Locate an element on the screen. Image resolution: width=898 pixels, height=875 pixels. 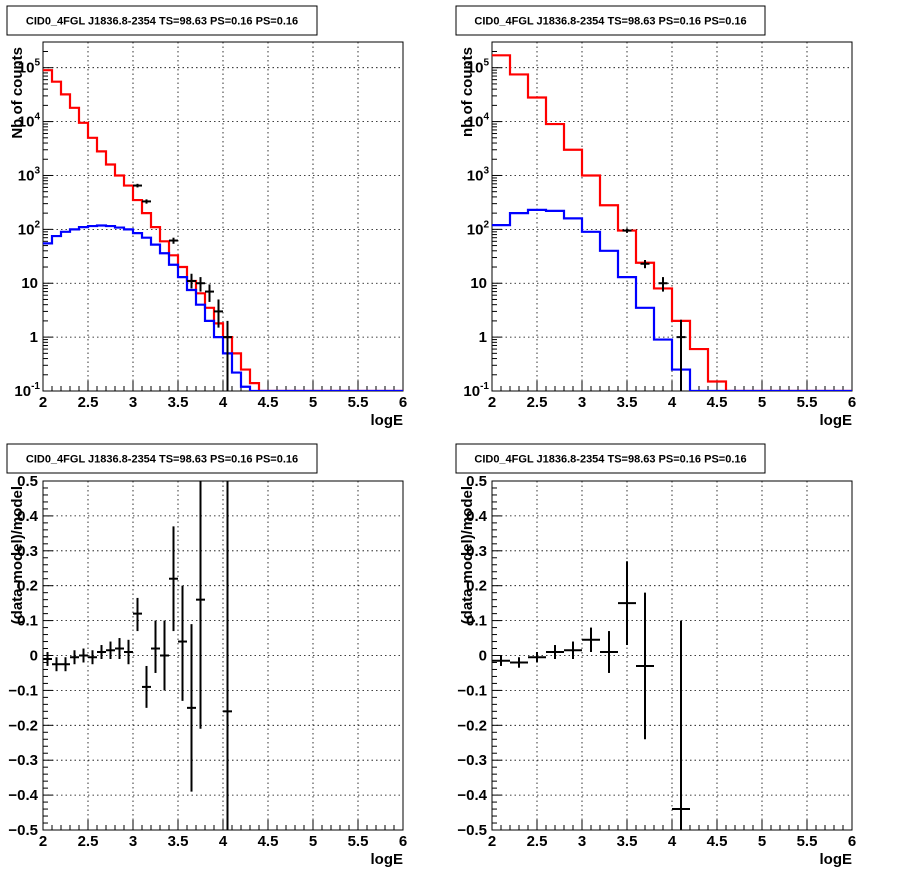
y-tick-label: 0.4 is located at coordinates (28, 516).